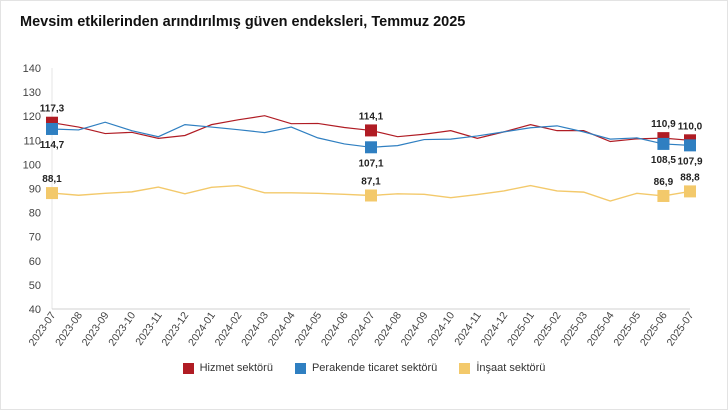  Describe the element at coordinates (374, 368) in the screenshot. I see `legend-label: Perakende ticaret sektörü` at that location.